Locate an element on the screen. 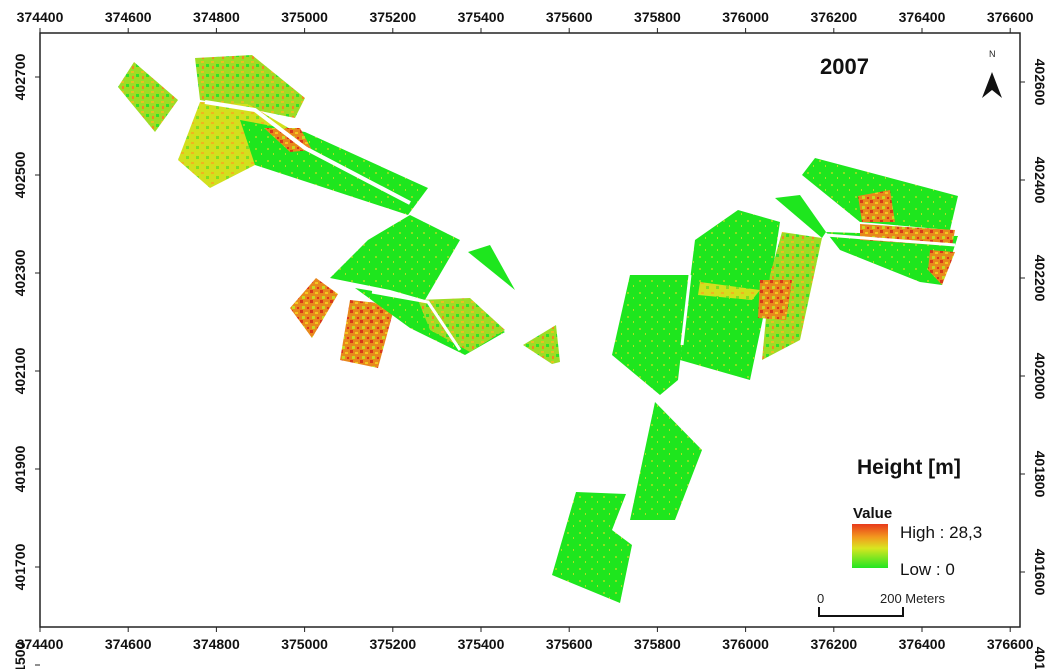 The width and height of the screenshot is (1052, 669). scale-bar: 0 200 Meters is located at coordinates (881, 604).